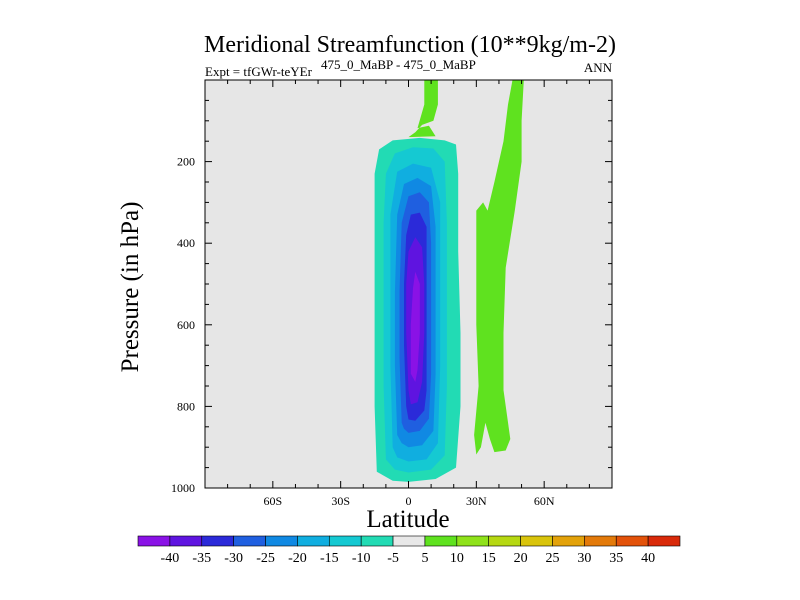 The image size is (800, 600). I want to click on colorbar-label-11: 20, so click(521, 558).